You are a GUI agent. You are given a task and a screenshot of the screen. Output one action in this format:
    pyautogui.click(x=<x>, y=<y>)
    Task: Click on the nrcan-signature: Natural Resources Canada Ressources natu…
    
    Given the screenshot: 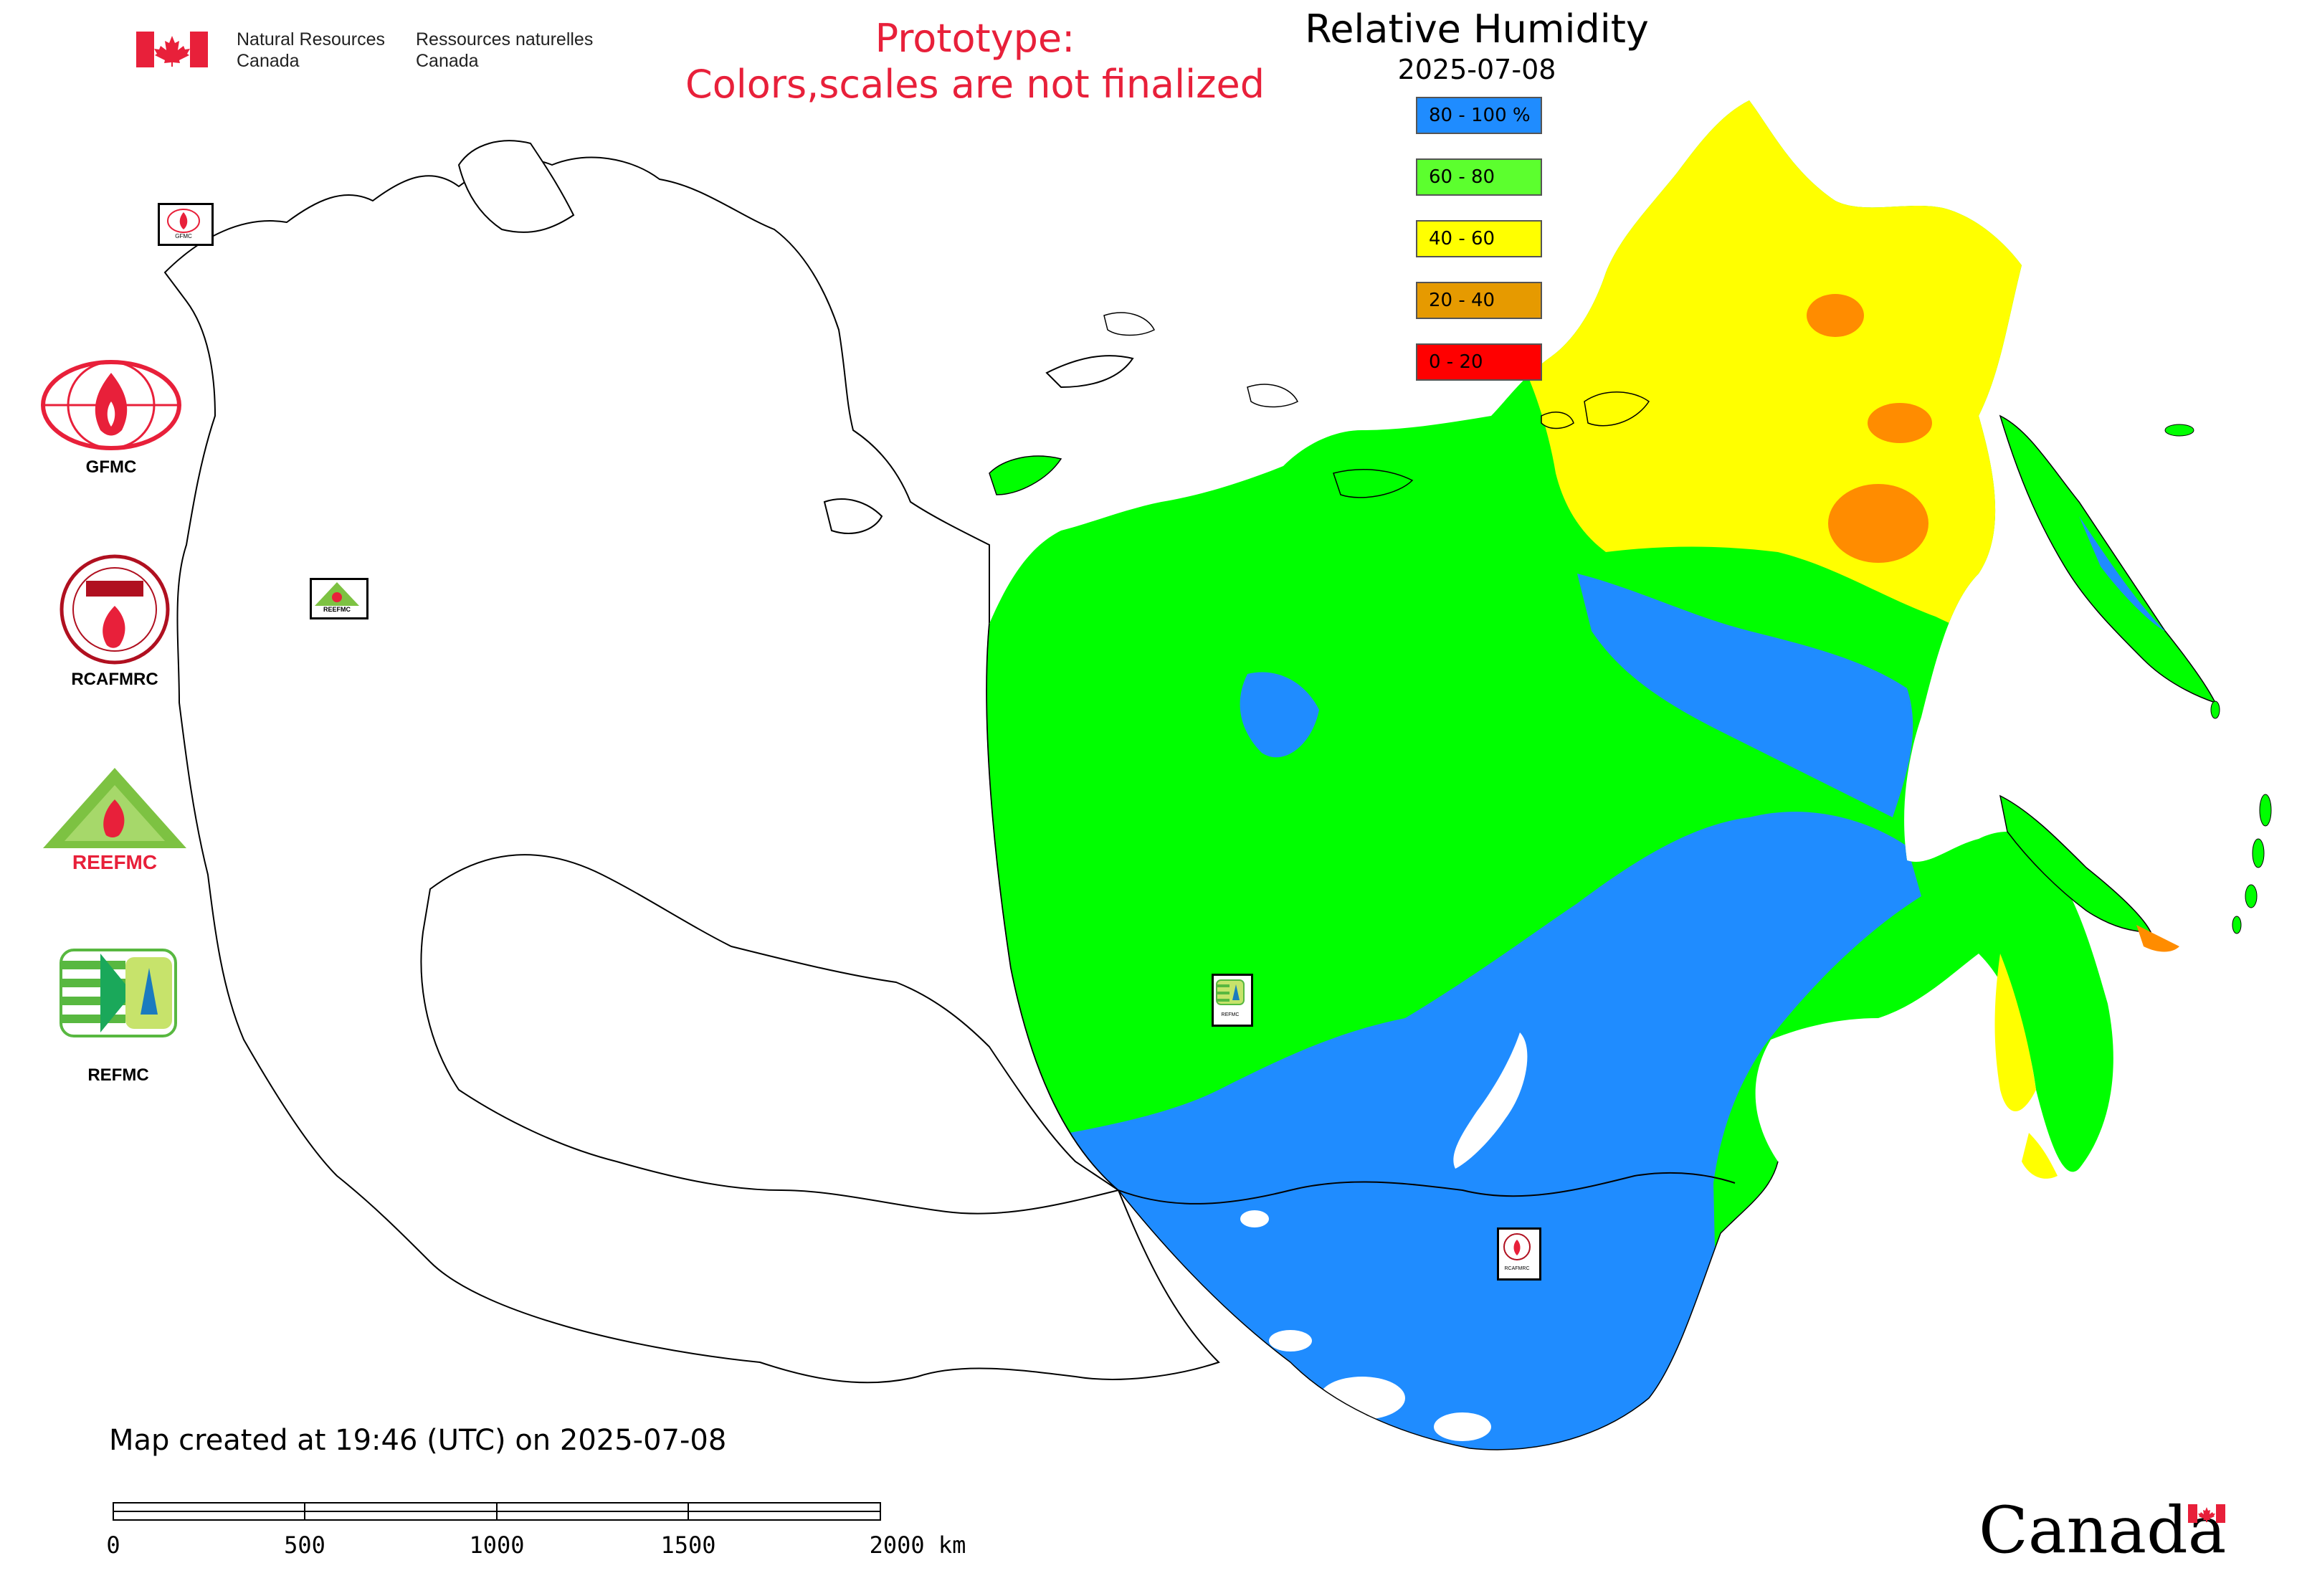 What is the action you would take?
    pyautogui.click(x=372, y=54)
    